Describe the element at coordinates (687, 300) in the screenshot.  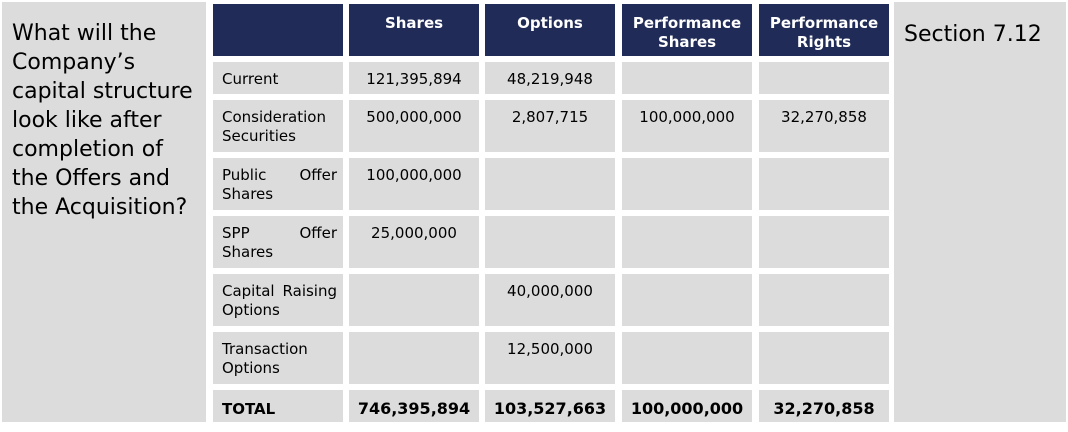
I see `cell-capital-raising-performance-shares` at that location.